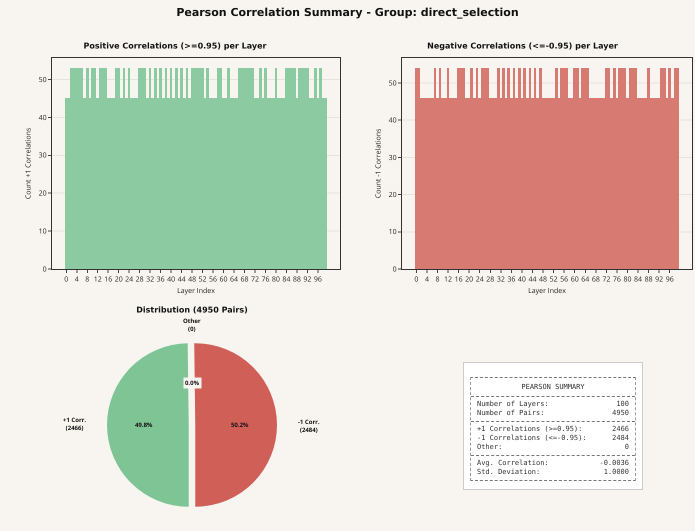 The image size is (695, 531). I want to click on chart-title: Positive Correlations (>=0.95) per Layer, so click(175, 45).